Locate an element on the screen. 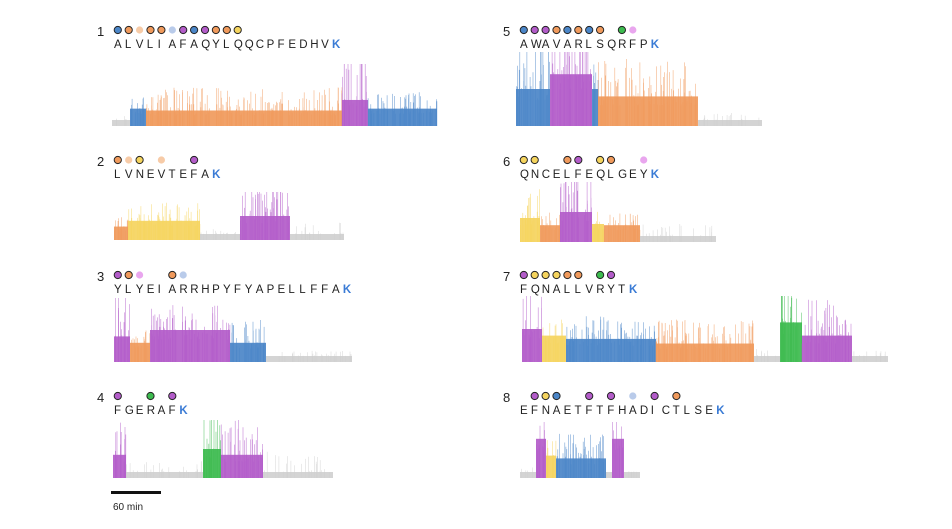 This screenshot has width=952, height=529. sequence-residue: W is located at coordinates (536, 45).